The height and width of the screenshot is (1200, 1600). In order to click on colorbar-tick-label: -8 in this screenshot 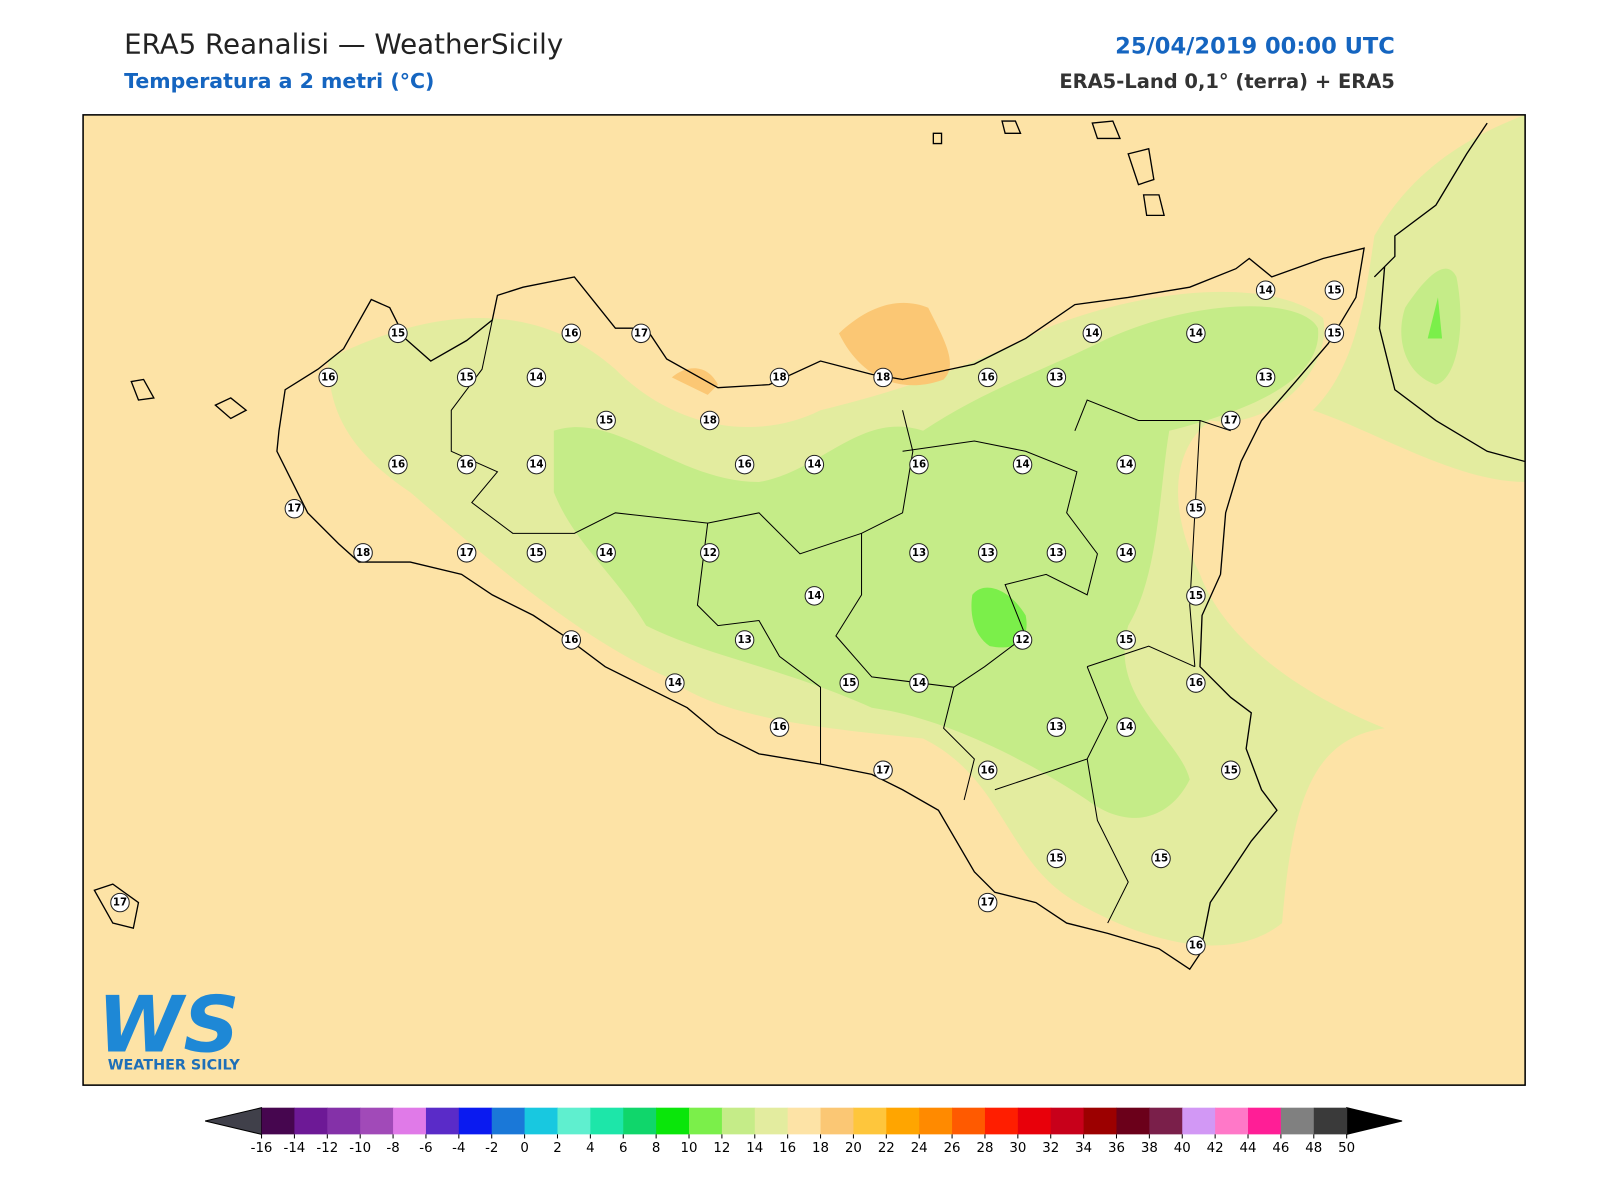, I will do `click(392, 1148)`.